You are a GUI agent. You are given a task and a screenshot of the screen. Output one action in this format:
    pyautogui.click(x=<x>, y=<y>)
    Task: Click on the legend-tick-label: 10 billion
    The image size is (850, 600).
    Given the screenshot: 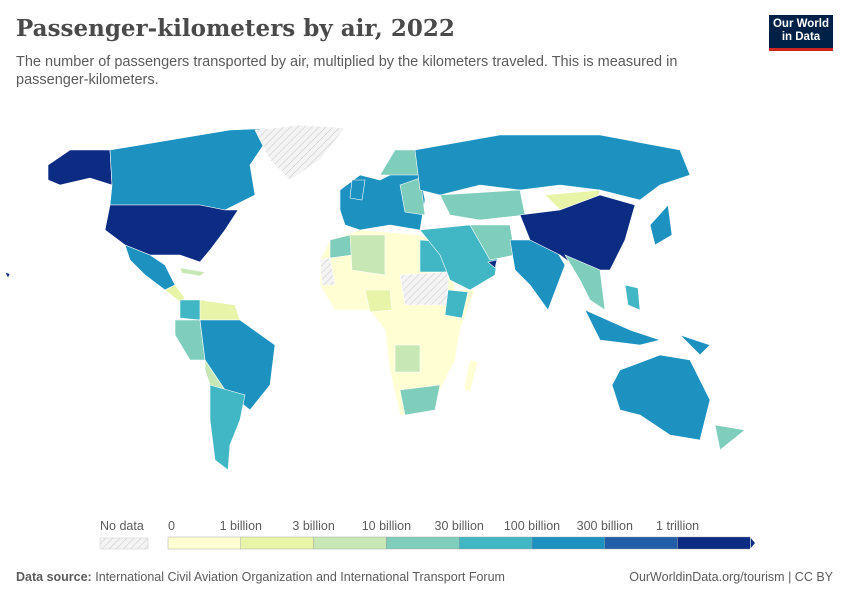 What is the action you would take?
    pyautogui.click(x=386, y=526)
    